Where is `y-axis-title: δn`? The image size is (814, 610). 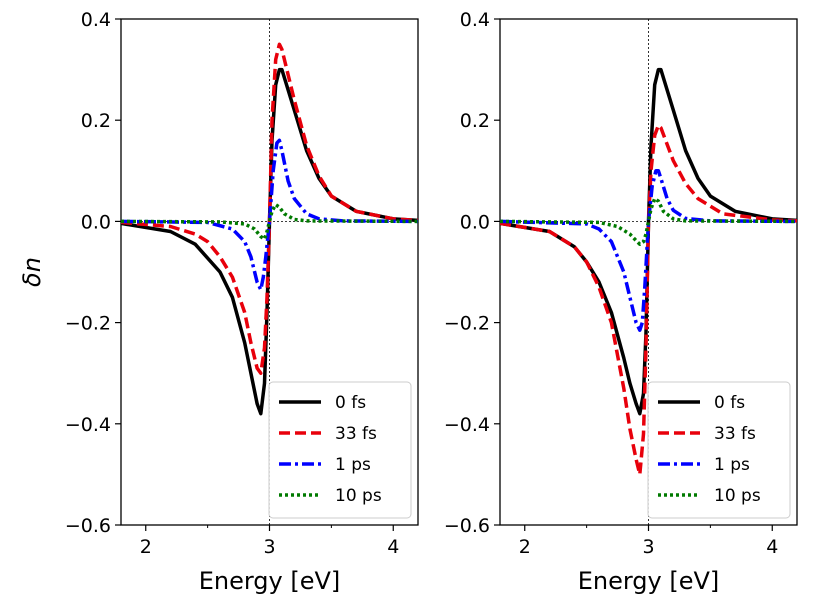 y-axis-title: δn is located at coordinates (32, 272).